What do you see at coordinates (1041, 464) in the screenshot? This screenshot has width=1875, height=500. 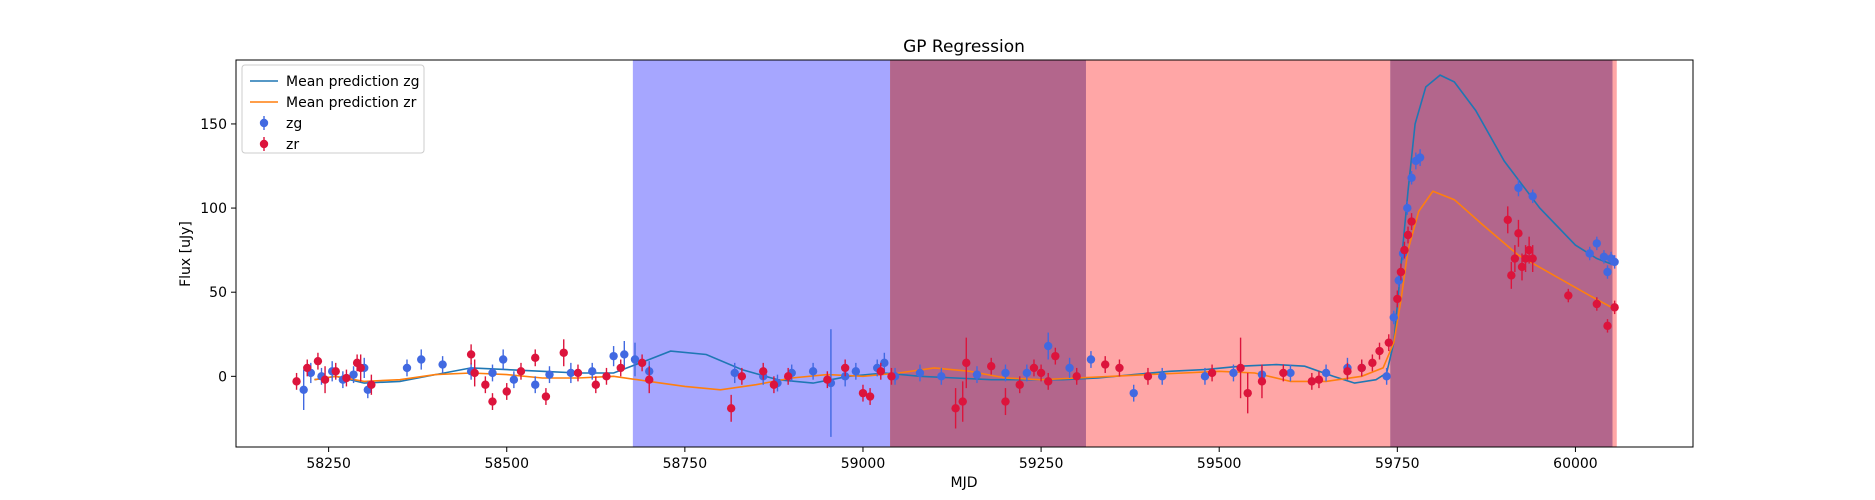 I see `x-tick-label: 59250` at bounding box center [1041, 464].